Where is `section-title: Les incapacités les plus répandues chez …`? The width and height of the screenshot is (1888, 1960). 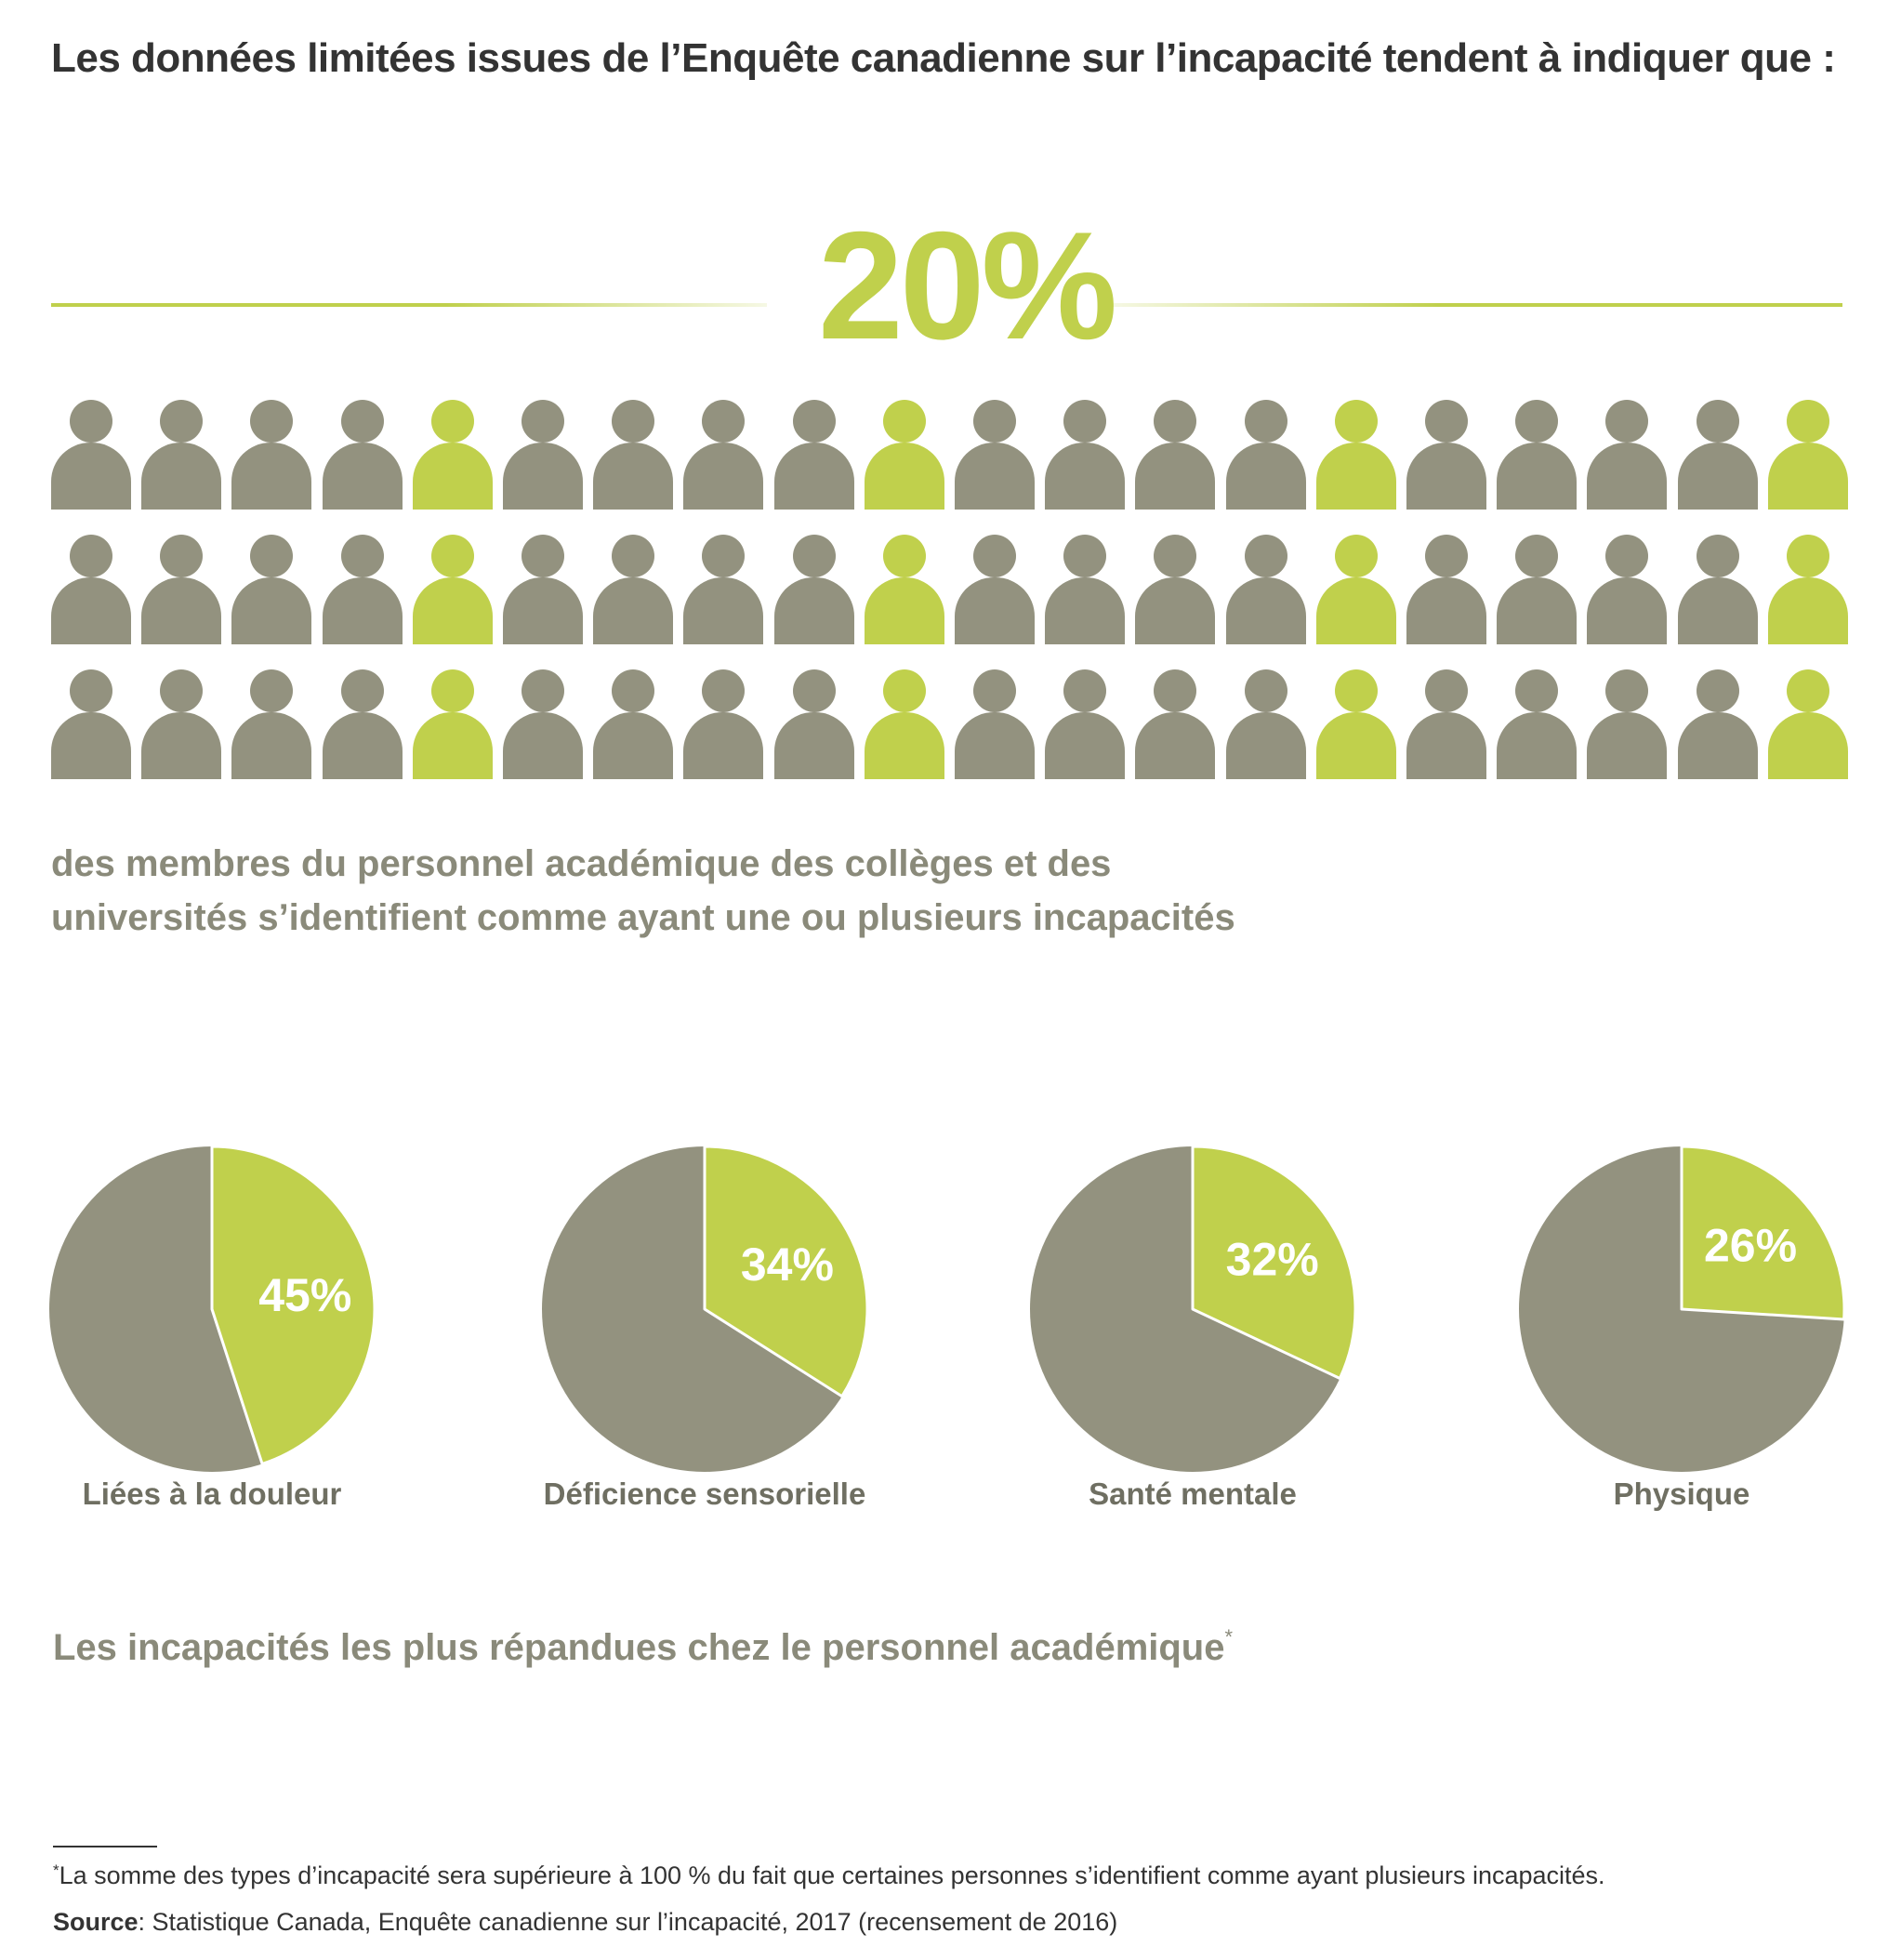 section-title: Les incapacités les plus répandues chez … is located at coordinates (643, 1647).